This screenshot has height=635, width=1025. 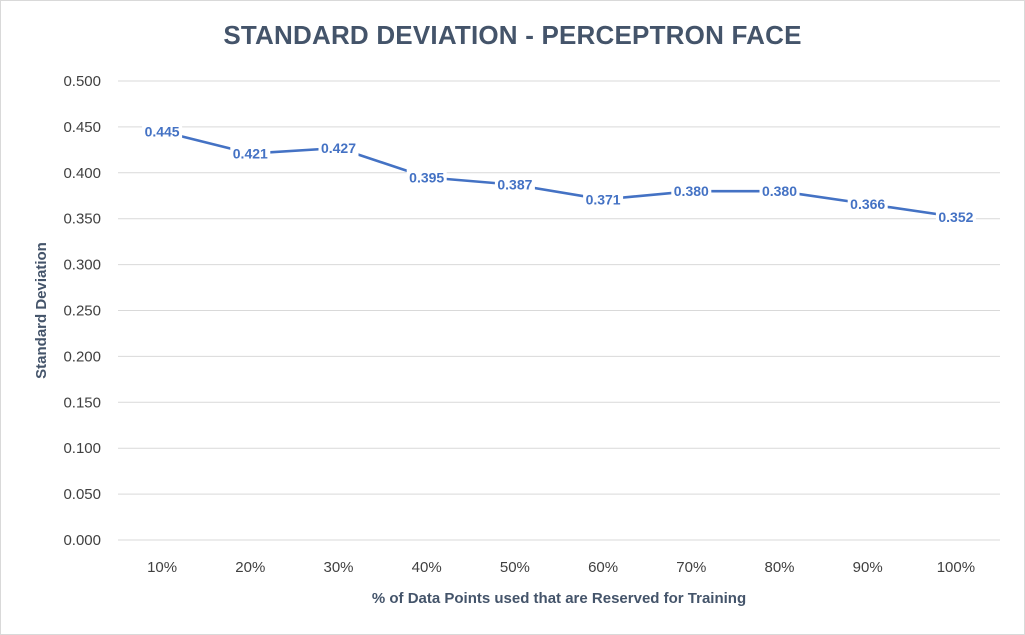 What do you see at coordinates (82, 402) in the screenshot?
I see `y-tick-label: 0.150` at bounding box center [82, 402].